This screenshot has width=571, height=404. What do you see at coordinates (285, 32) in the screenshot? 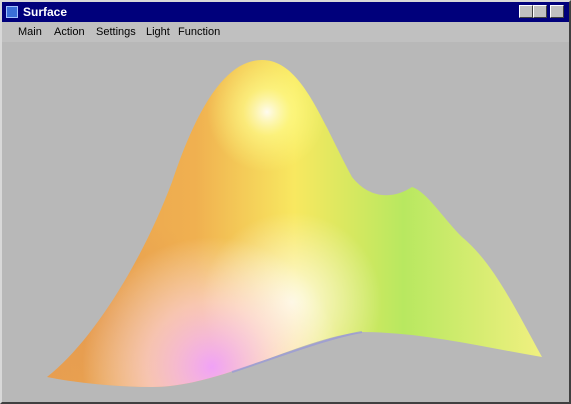
I see `menu-bar: Main Action Settings Light Function` at bounding box center [285, 32].